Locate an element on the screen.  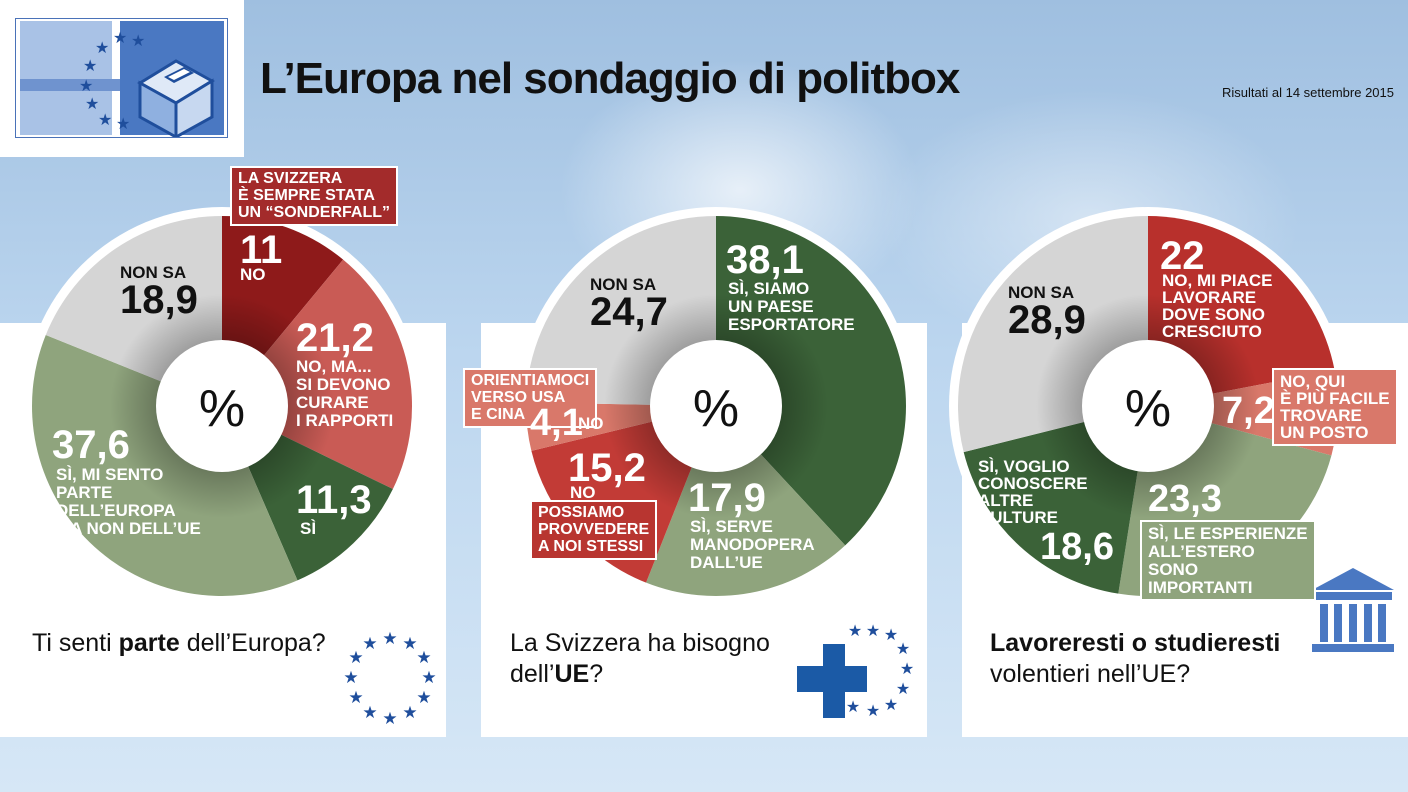
results-date: Risultati al 14 settembre 2015 is located at coordinates (1308, 92).